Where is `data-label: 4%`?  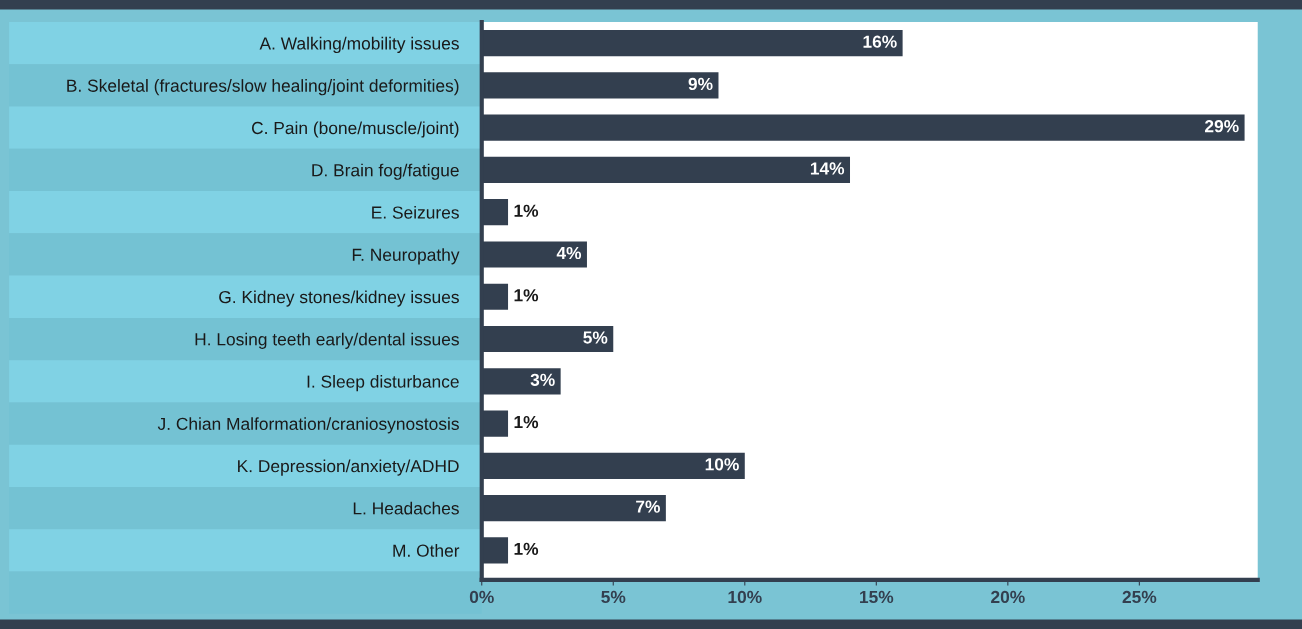 data-label: 4% is located at coordinates (569, 253).